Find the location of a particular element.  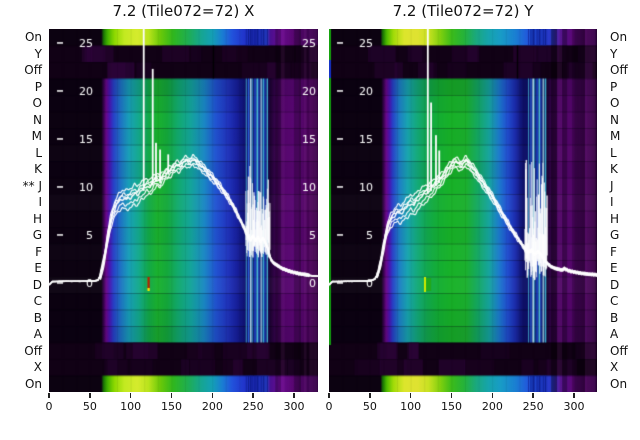

row-label-right-18: A is located at coordinates (614, 334).